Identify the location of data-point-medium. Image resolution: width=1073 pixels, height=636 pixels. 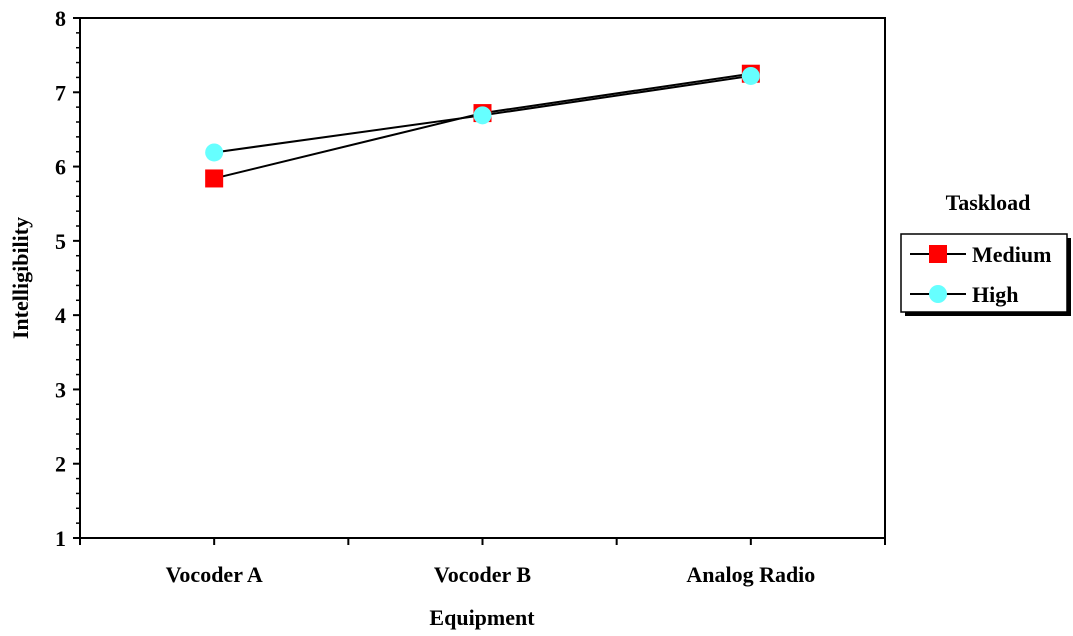
(214, 178).